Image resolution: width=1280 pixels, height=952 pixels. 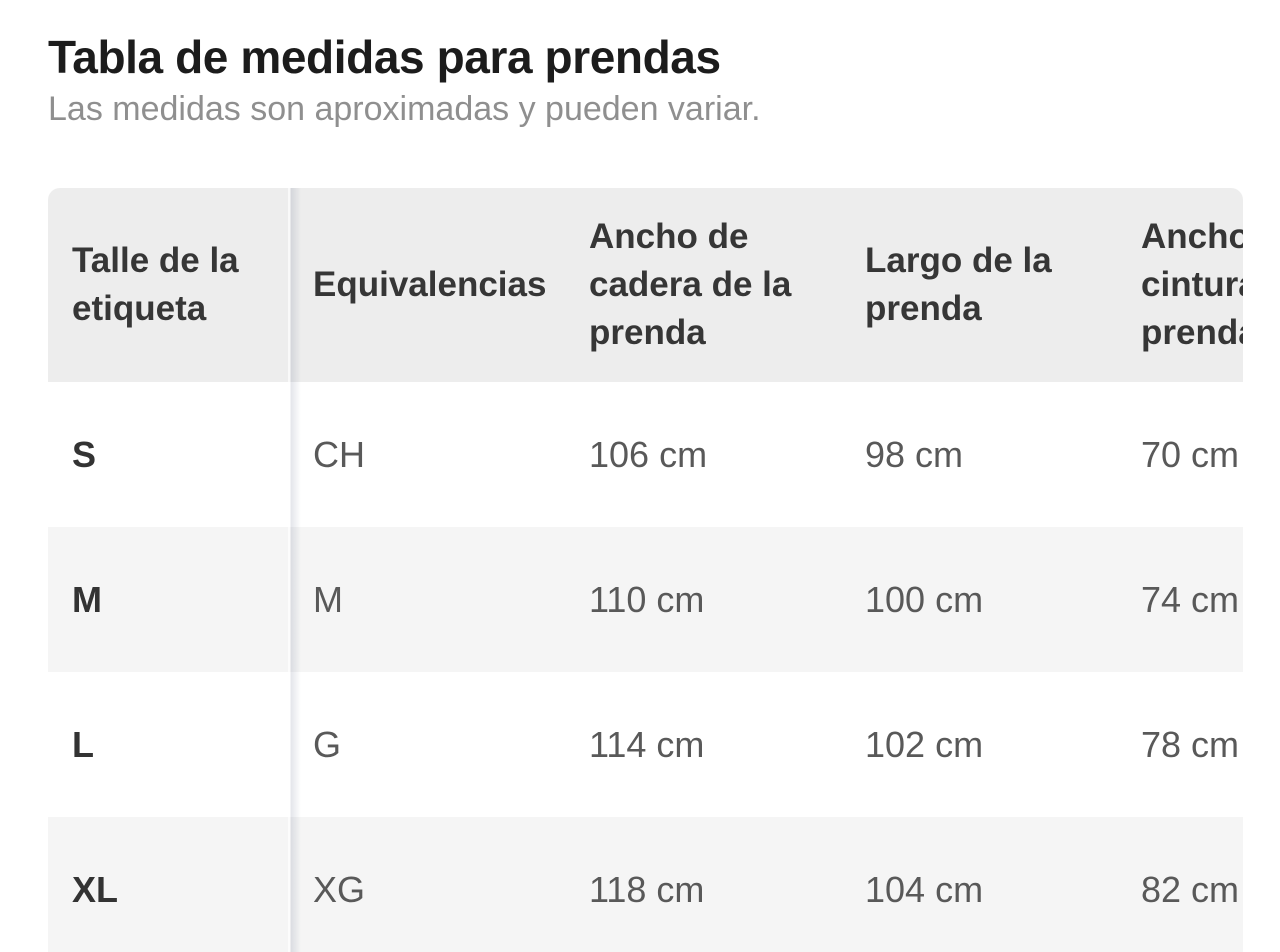 I want to click on table-cell: M, so click(x=328, y=599).